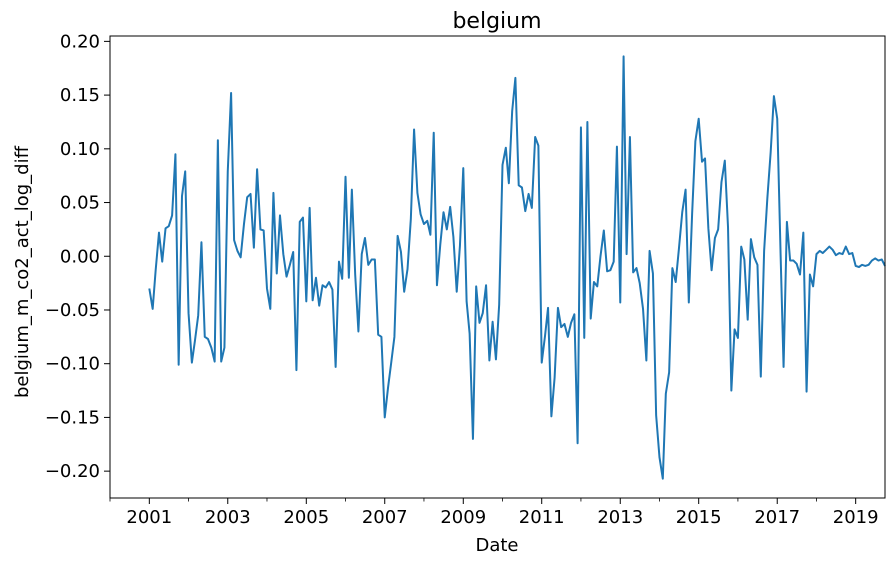 The height and width of the screenshot is (564, 895). What do you see at coordinates (777, 517) in the screenshot?
I see `x-tick-label: 2017` at bounding box center [777, 517].